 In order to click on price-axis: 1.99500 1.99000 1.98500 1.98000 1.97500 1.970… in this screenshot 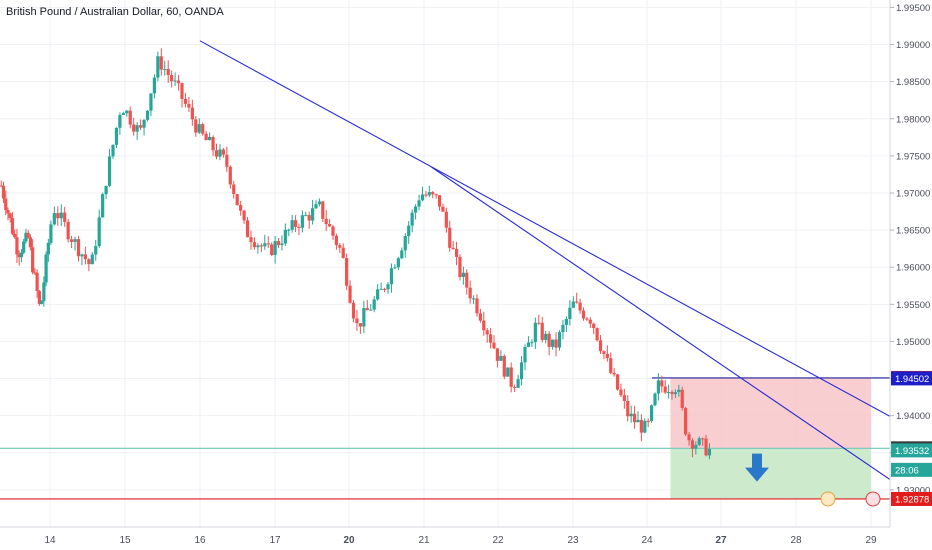, I will do `click(910, 275)`.